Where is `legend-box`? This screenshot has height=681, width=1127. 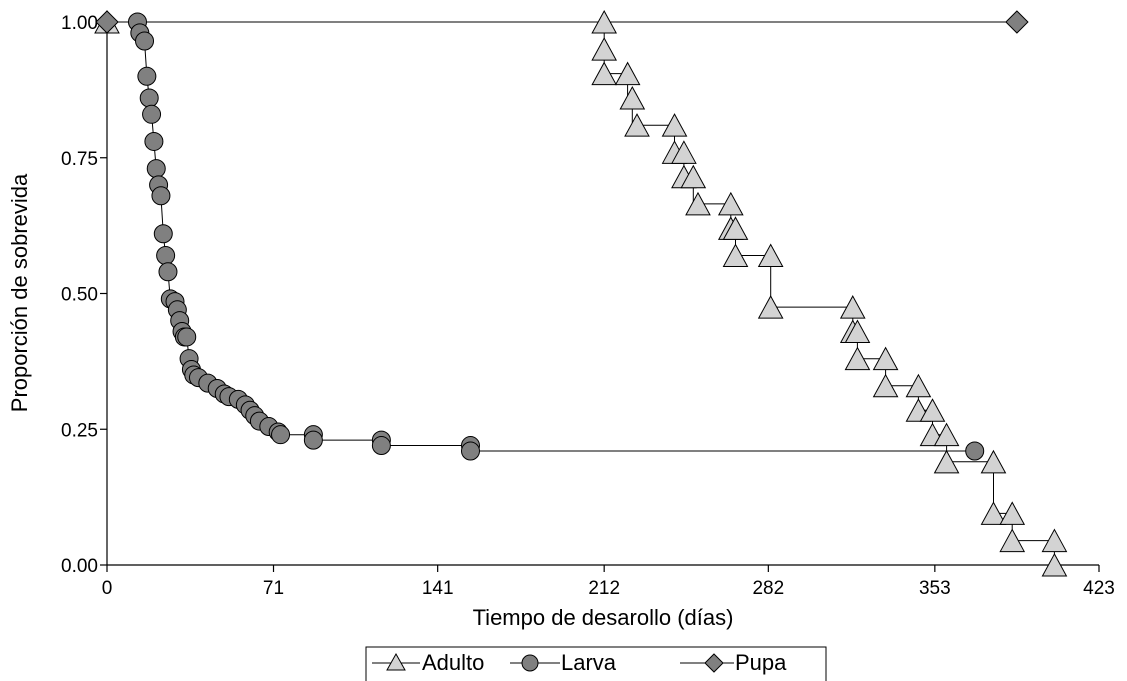
legend-box is located at coordinates (596, 663).